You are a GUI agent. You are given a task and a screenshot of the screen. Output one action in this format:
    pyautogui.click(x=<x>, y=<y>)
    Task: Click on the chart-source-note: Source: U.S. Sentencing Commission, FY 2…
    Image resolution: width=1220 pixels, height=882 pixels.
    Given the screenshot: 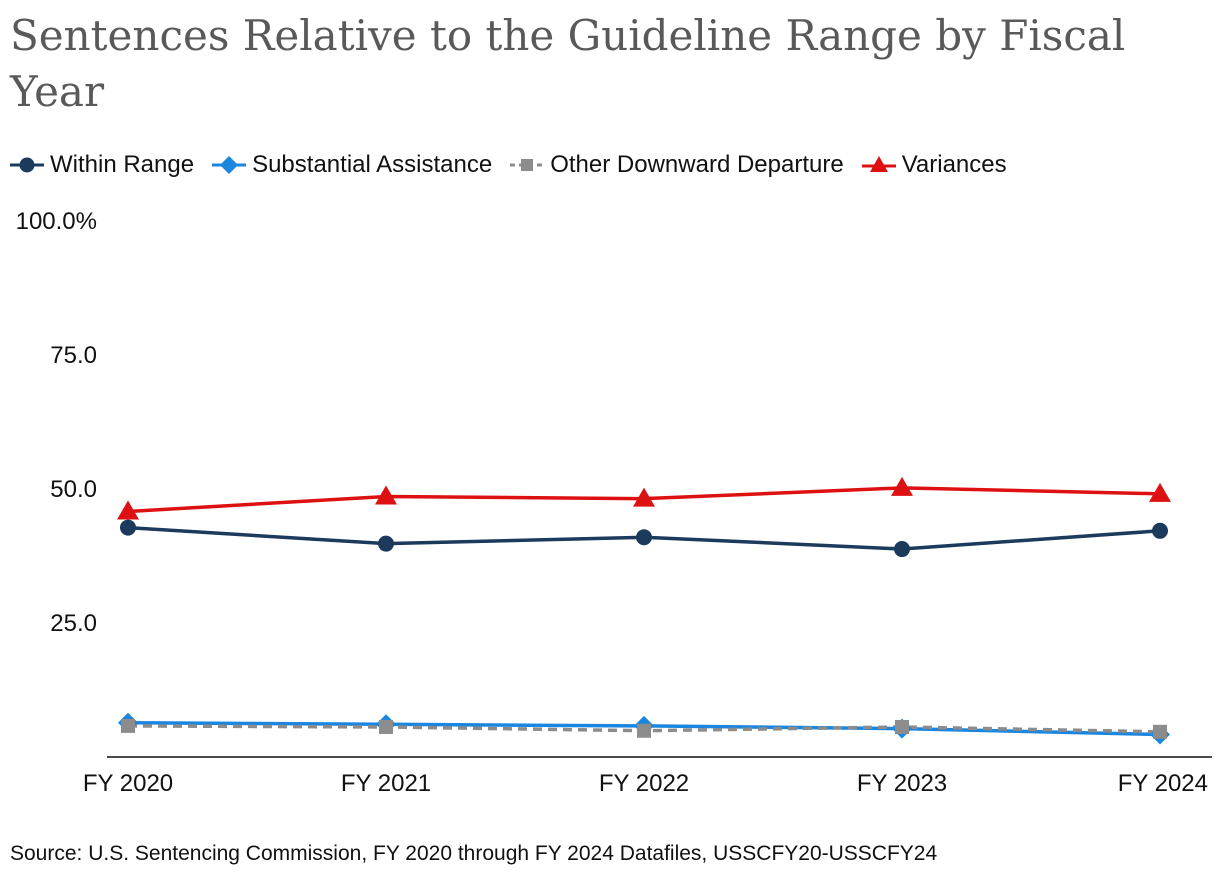 What is the action you would take?
    pyautogui.click(x=474, y=853)
    